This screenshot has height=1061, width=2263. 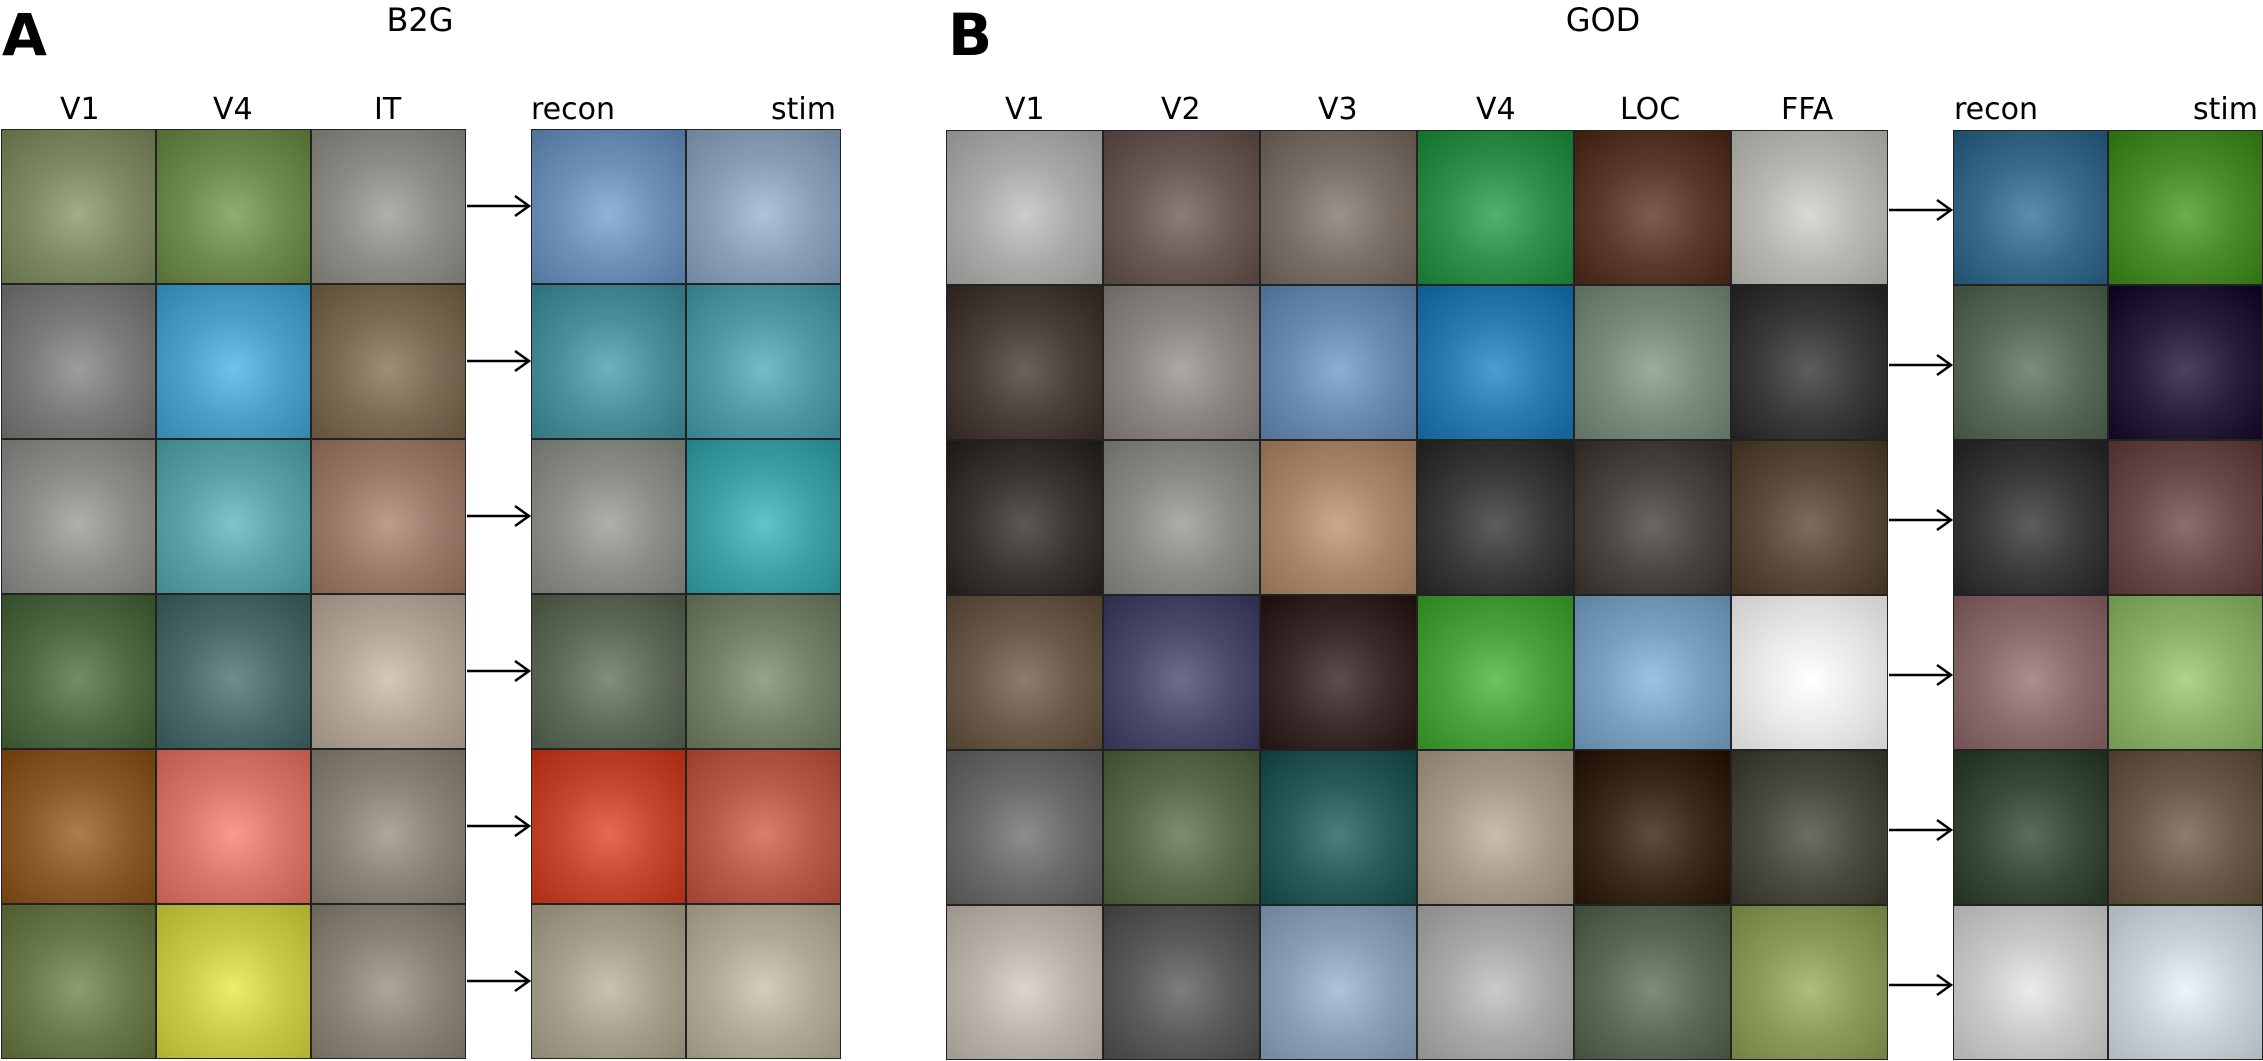 What do you see at coordinates (608, 206) in the screenshot?
I see `panel-a-output-image-r1-c1` at bounding box center [608, 206].